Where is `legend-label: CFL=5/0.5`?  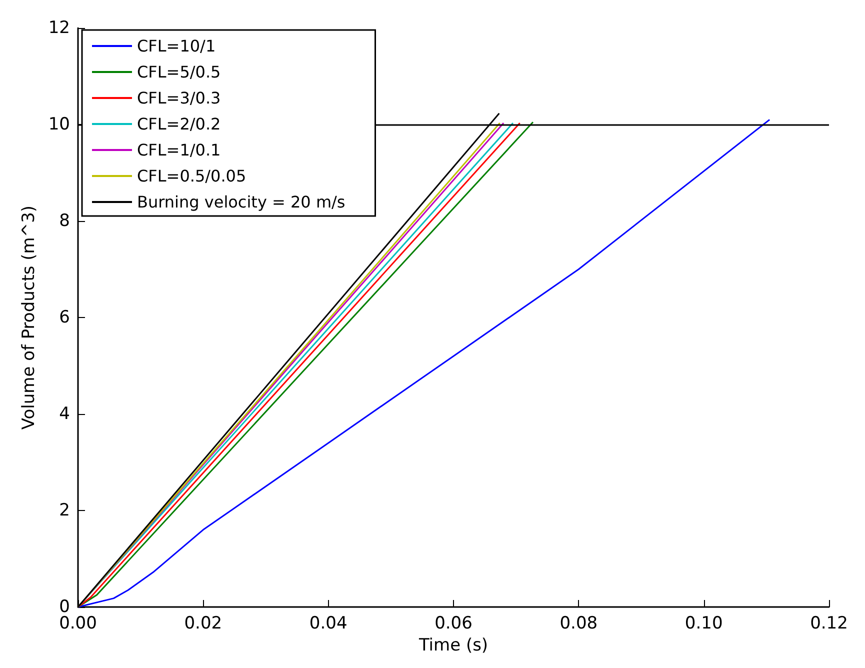 legend-label: CFL=5/0.5 is located at coordinates (179, 72).